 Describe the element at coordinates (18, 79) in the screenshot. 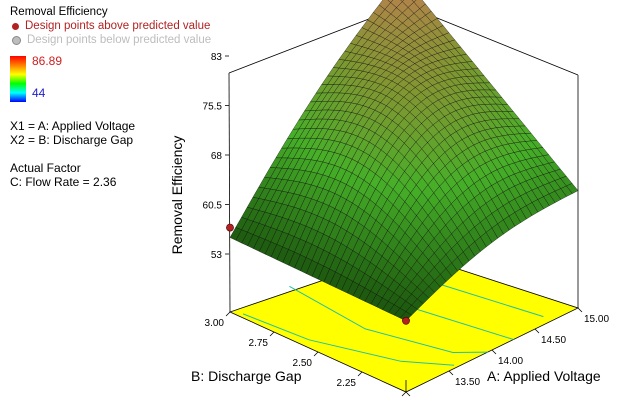

I see `colorbar-gradient` at that location.